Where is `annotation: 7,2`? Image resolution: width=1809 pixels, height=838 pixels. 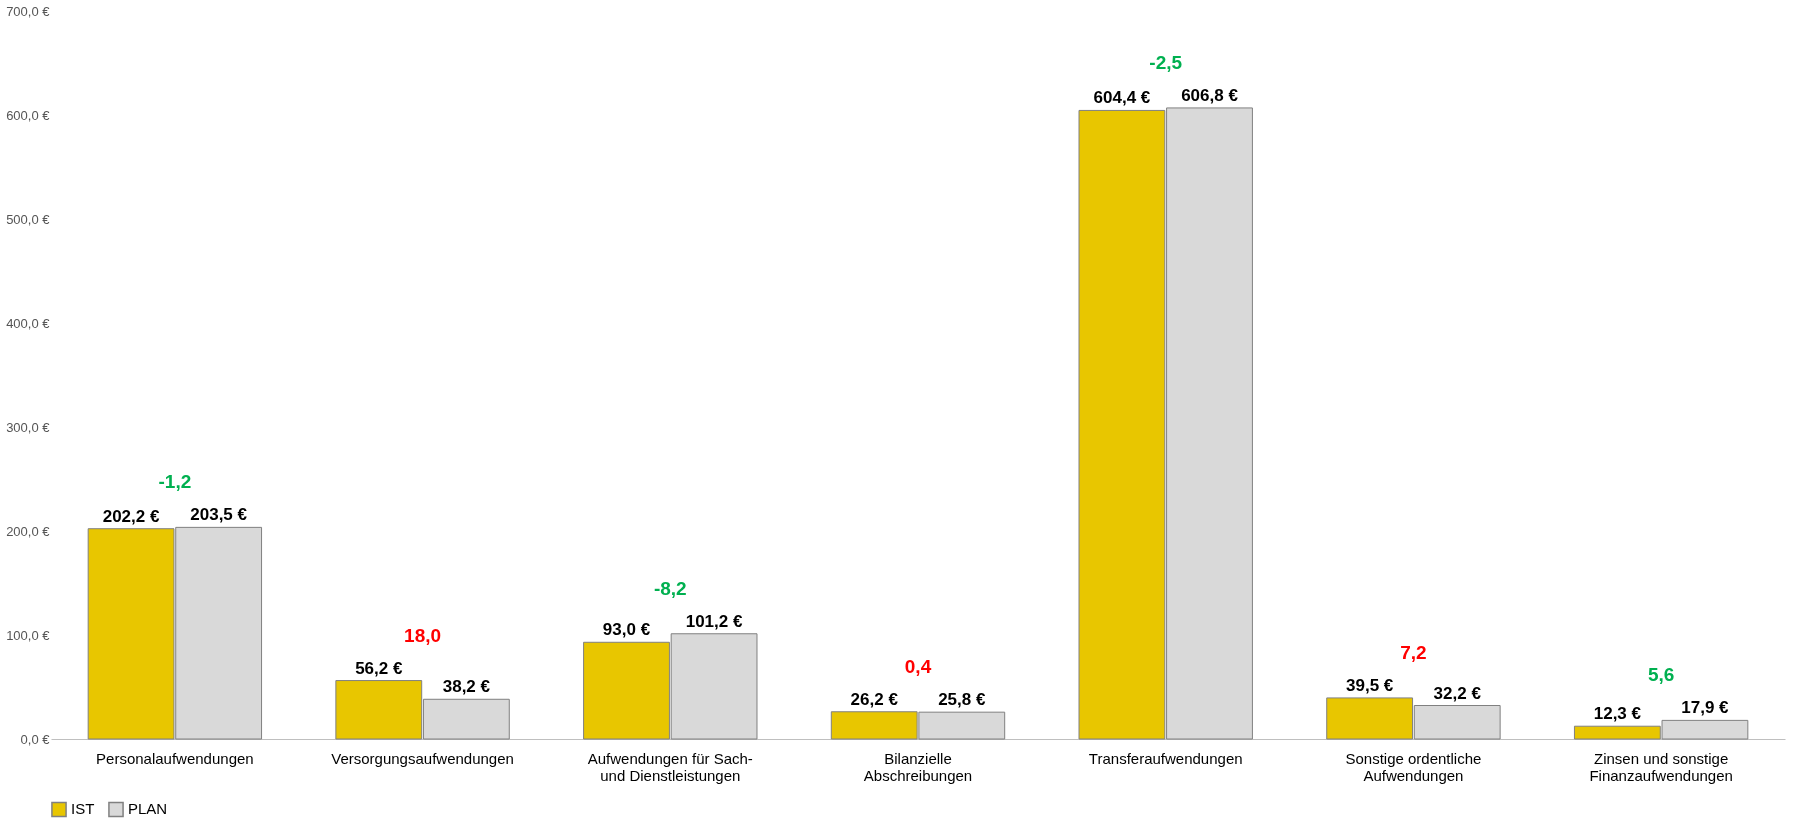
annotation: 7,2 is located at coordinates (1413, 652).